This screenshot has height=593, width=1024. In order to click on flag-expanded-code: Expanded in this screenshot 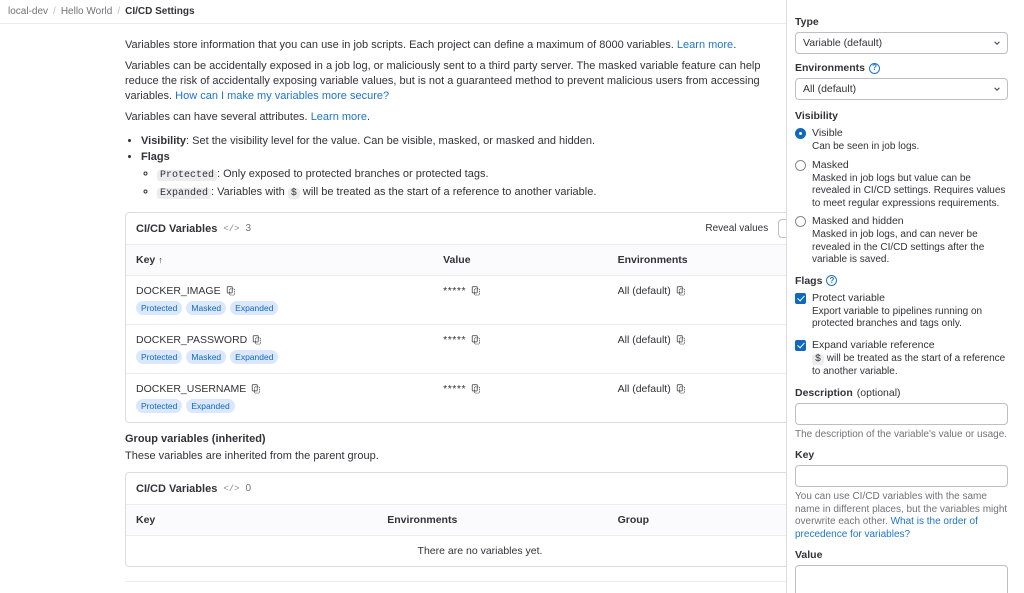, I will do `click(184, 193)`.